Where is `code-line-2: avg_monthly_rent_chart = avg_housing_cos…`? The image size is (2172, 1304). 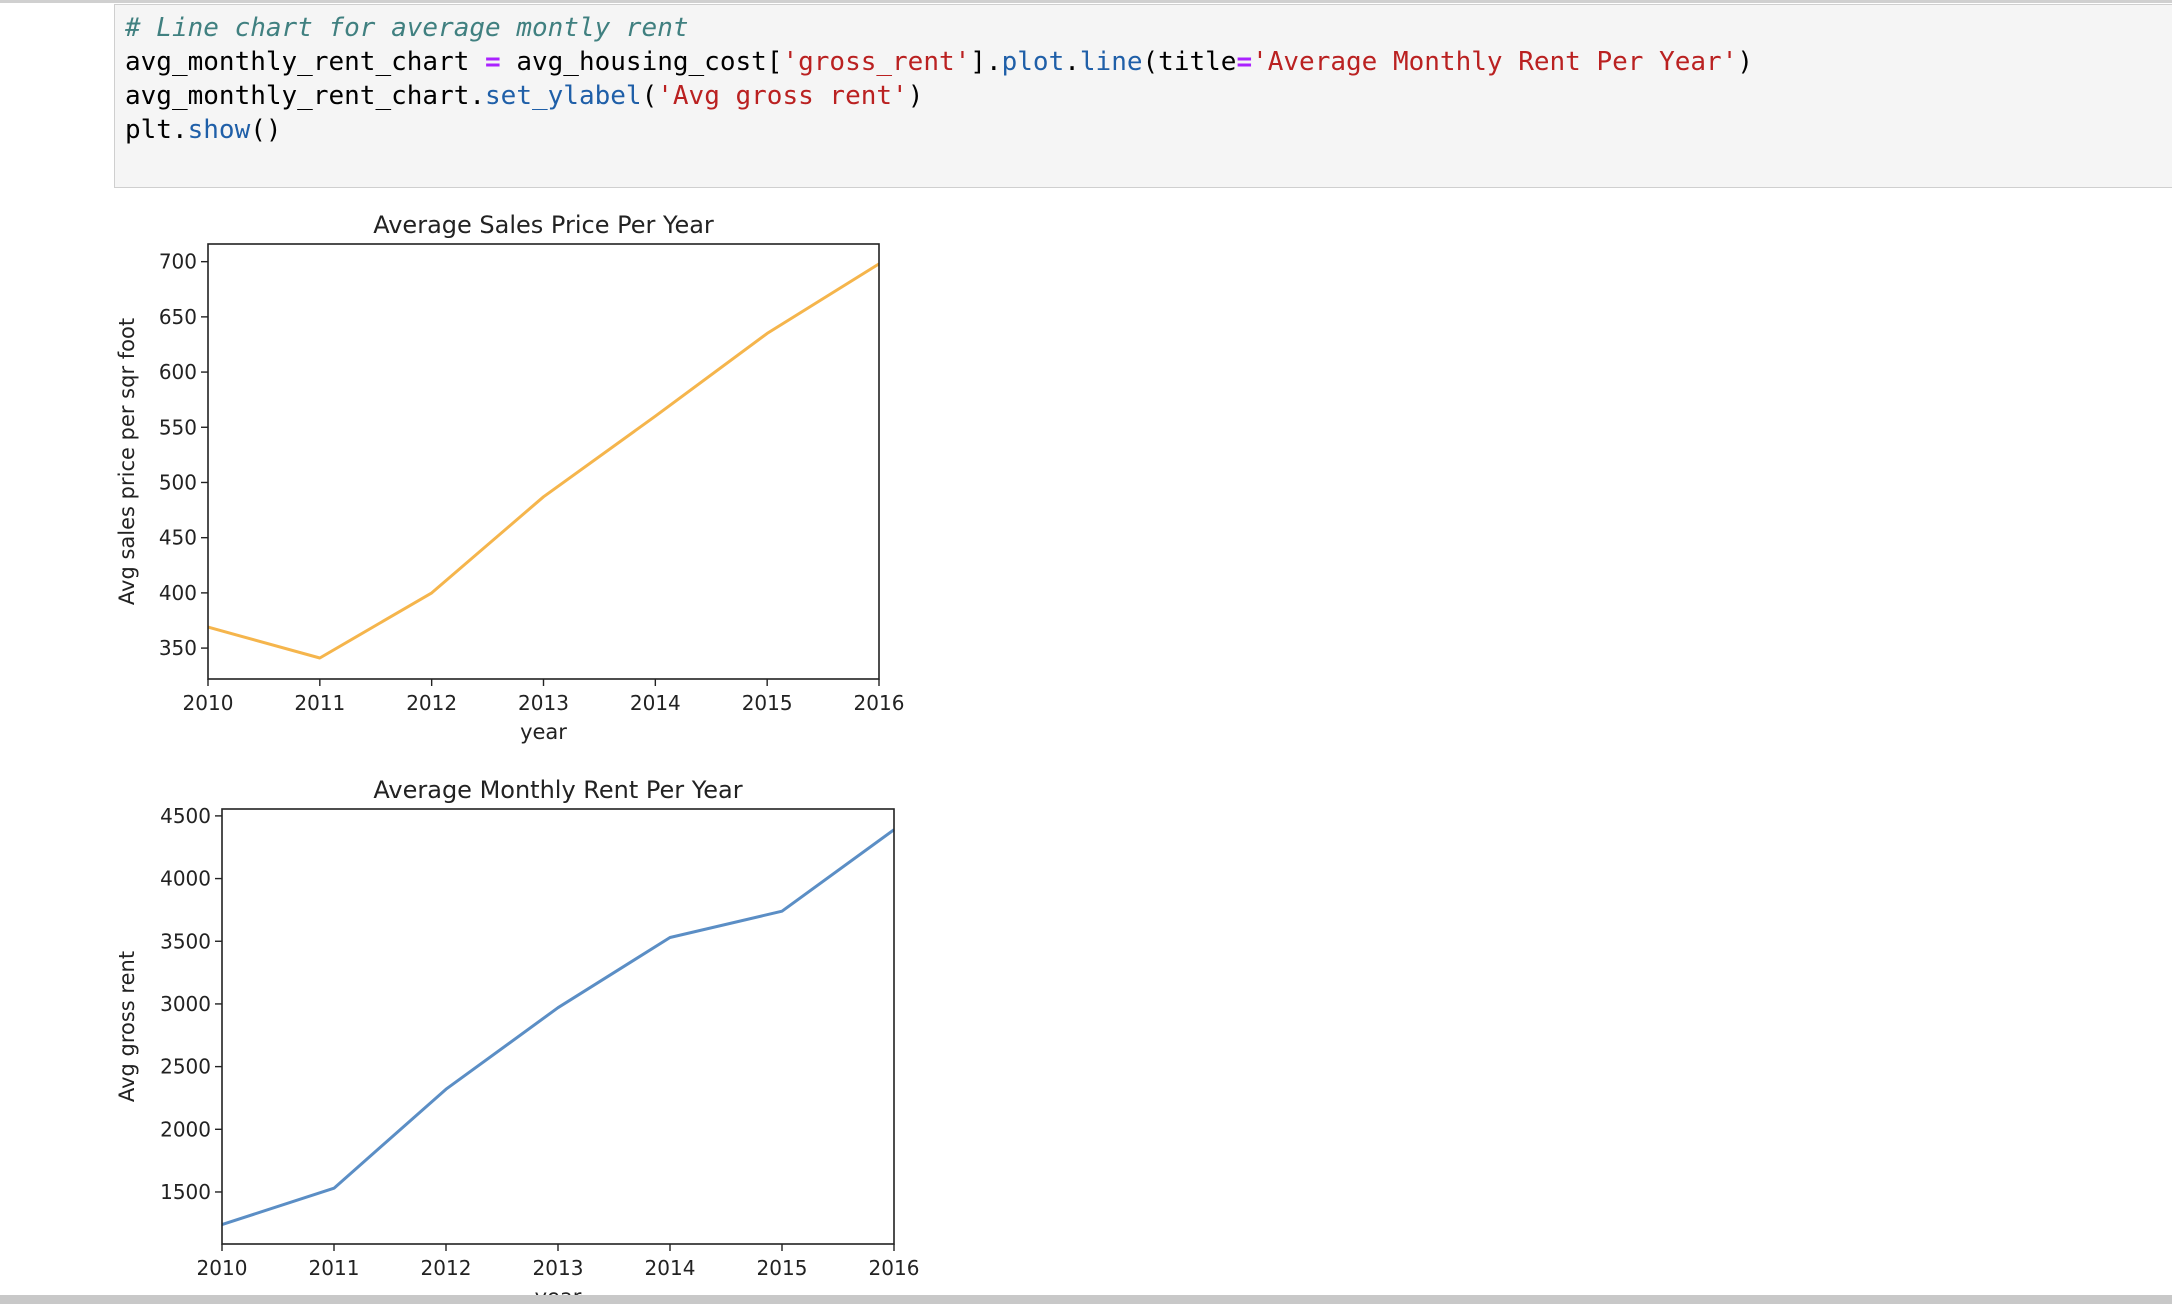 code-line-2: avg_monthly_rent_chart = avg_housing_cos… is located at coordinates (939, 62).